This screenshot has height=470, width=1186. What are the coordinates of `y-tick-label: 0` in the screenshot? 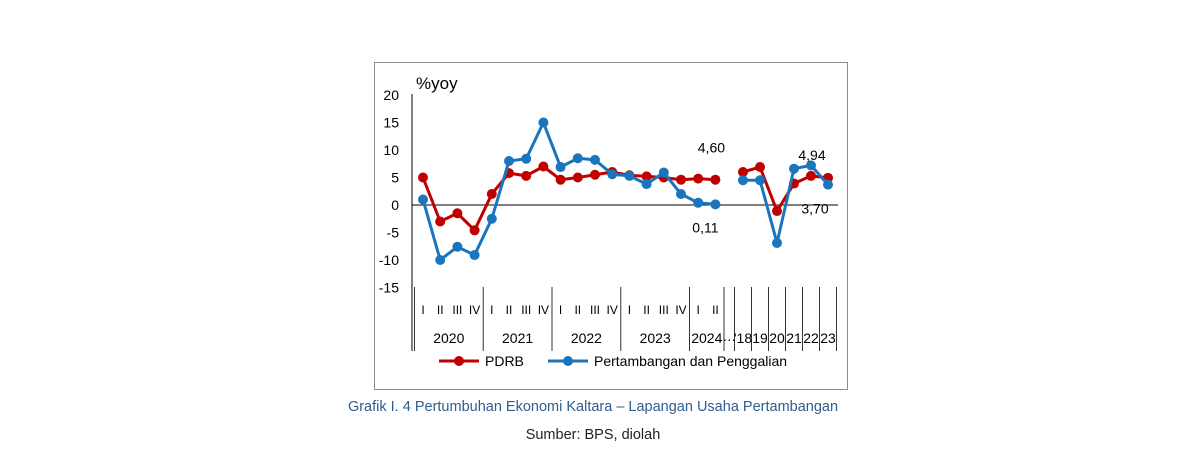 It's located at (395, 205).